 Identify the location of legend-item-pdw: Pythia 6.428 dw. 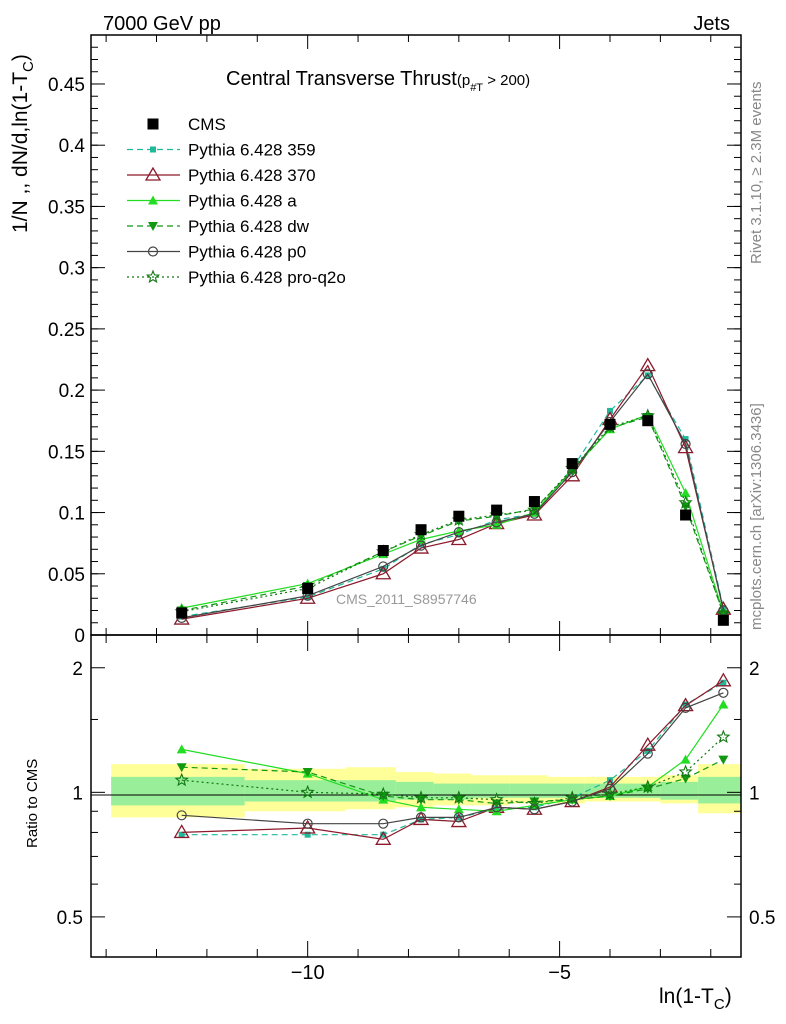
(218, 226).